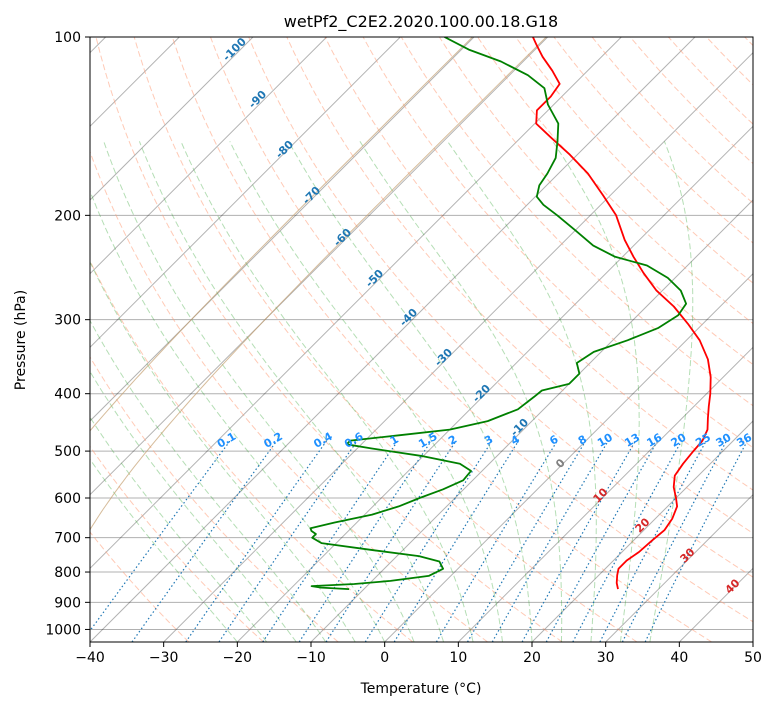 The width and height of the screenshot is (775, 708). What do you see at coordinates (643, 525) in the screenshot?
I see `isotherm-label: 20` at bounding box center [643, 525].